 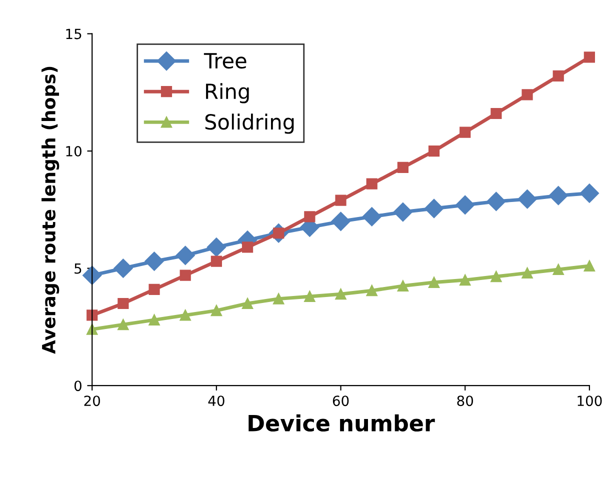 I want to click on y-tick-label: 15, so click(x=74, y=34).